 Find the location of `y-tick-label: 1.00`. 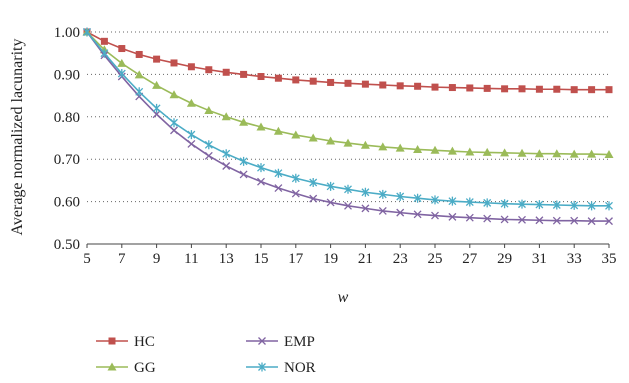

y-tick-label: 1.00 is located at coordinates (67, 33).